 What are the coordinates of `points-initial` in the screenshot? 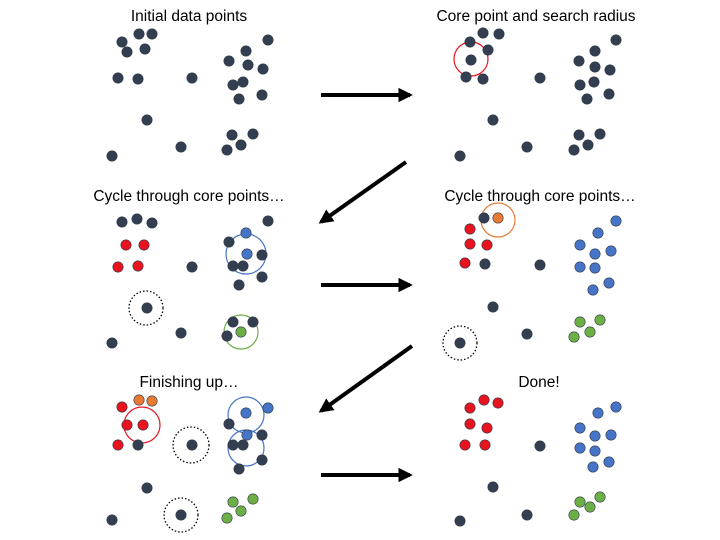 It's located at (190, 95).